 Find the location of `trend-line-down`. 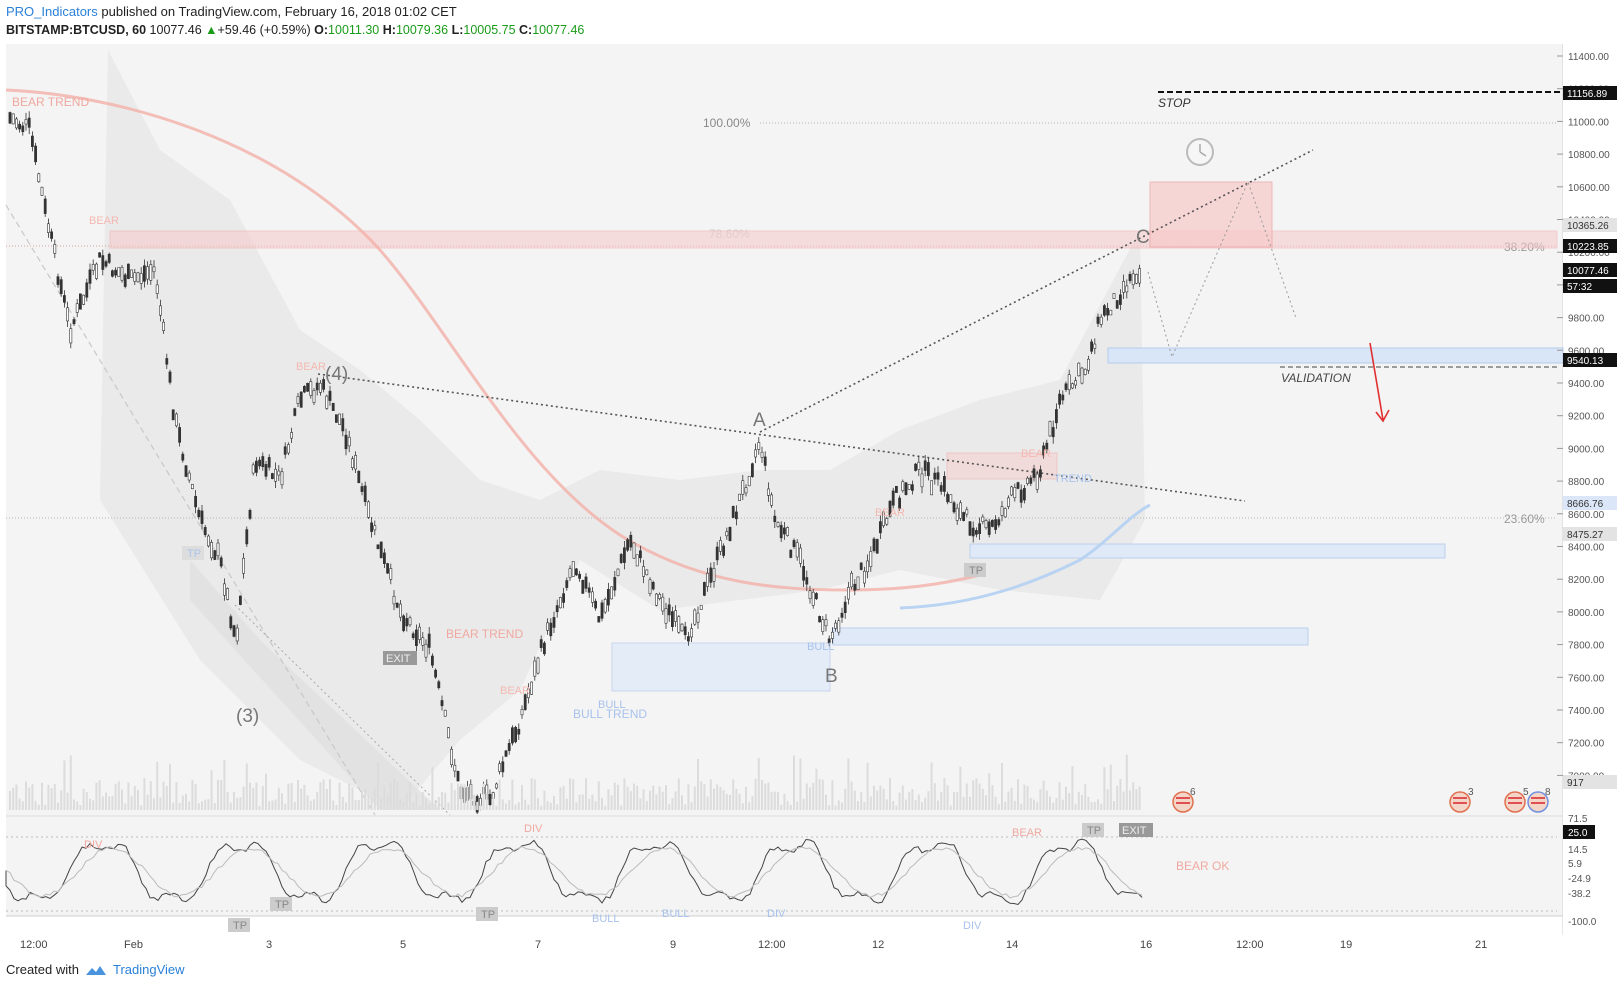

trend-line-down is located at coordinates (781, 437).